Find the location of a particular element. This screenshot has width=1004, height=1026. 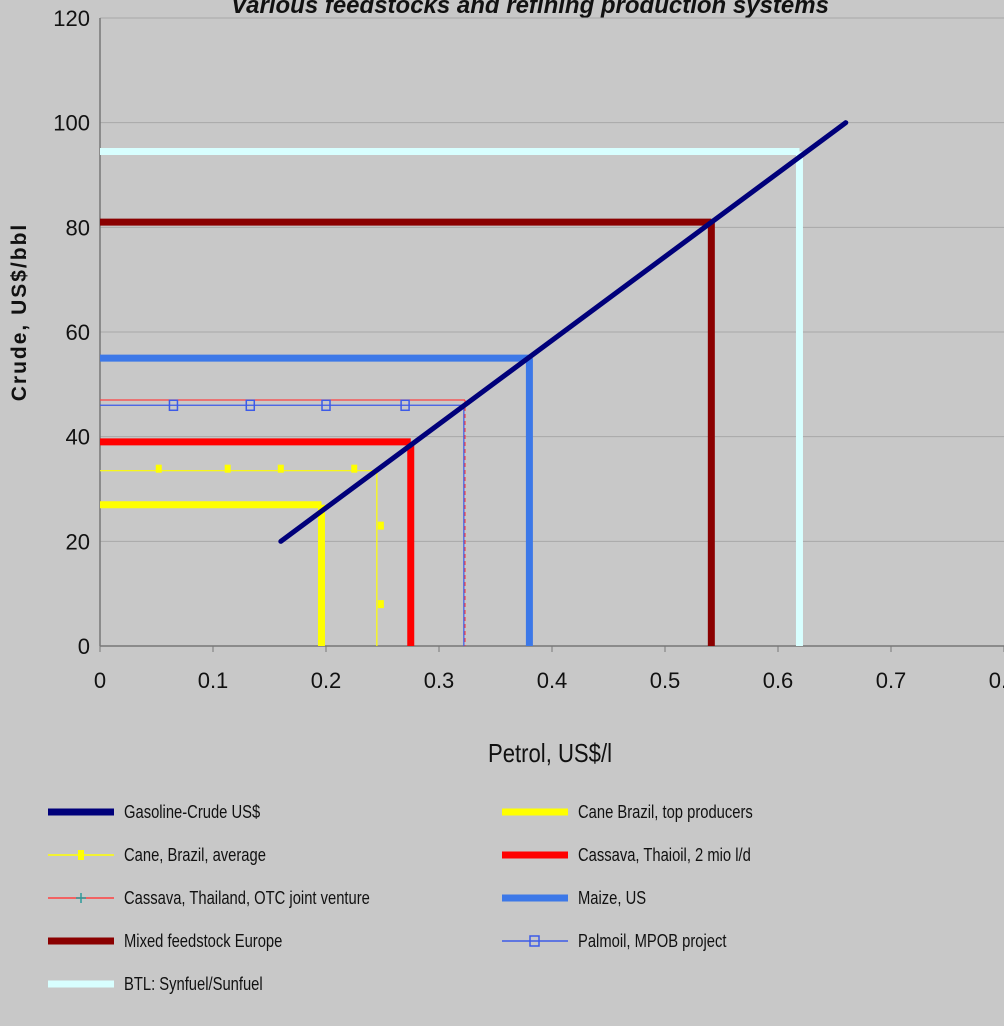

legend-item: BTL: Synfuel/Sunfuel is located at coordinates (256, 984).